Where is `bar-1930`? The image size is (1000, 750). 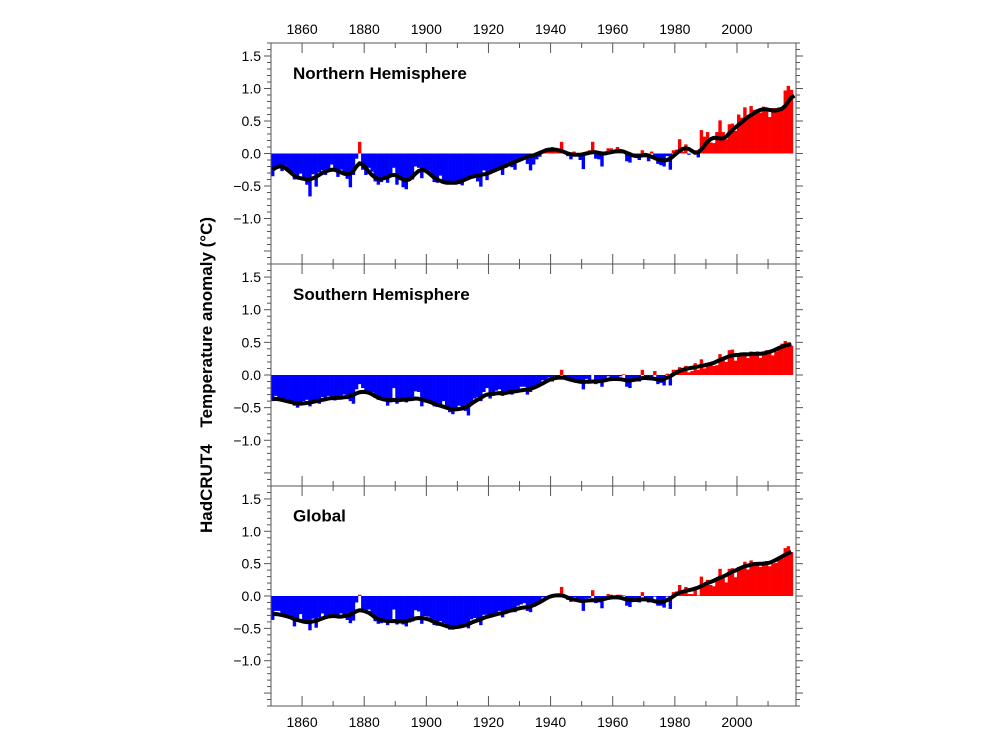 bar-1930 is located at coordinates (521, 156).